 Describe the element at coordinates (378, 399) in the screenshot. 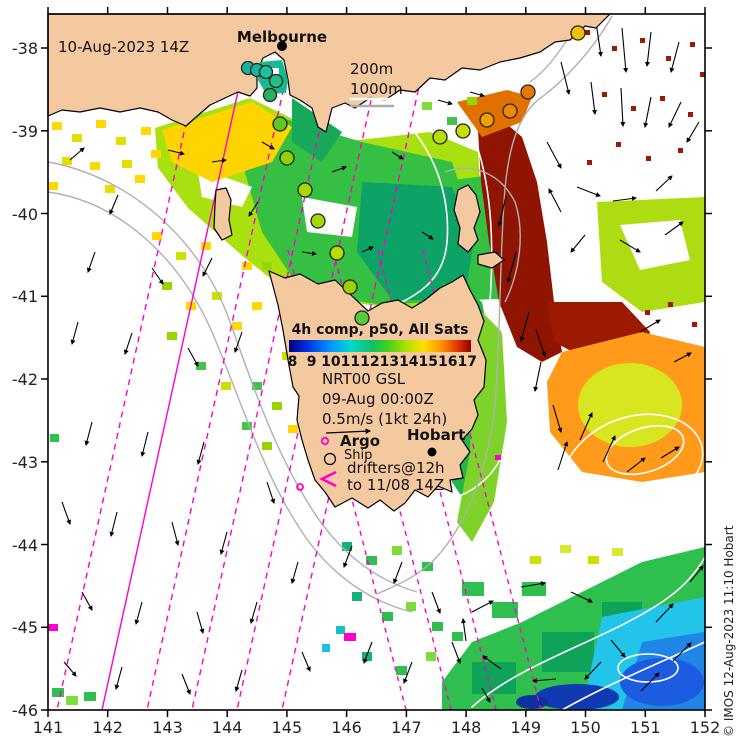

I see `model-time-label: 09-Aug 00:00Z` at that location.